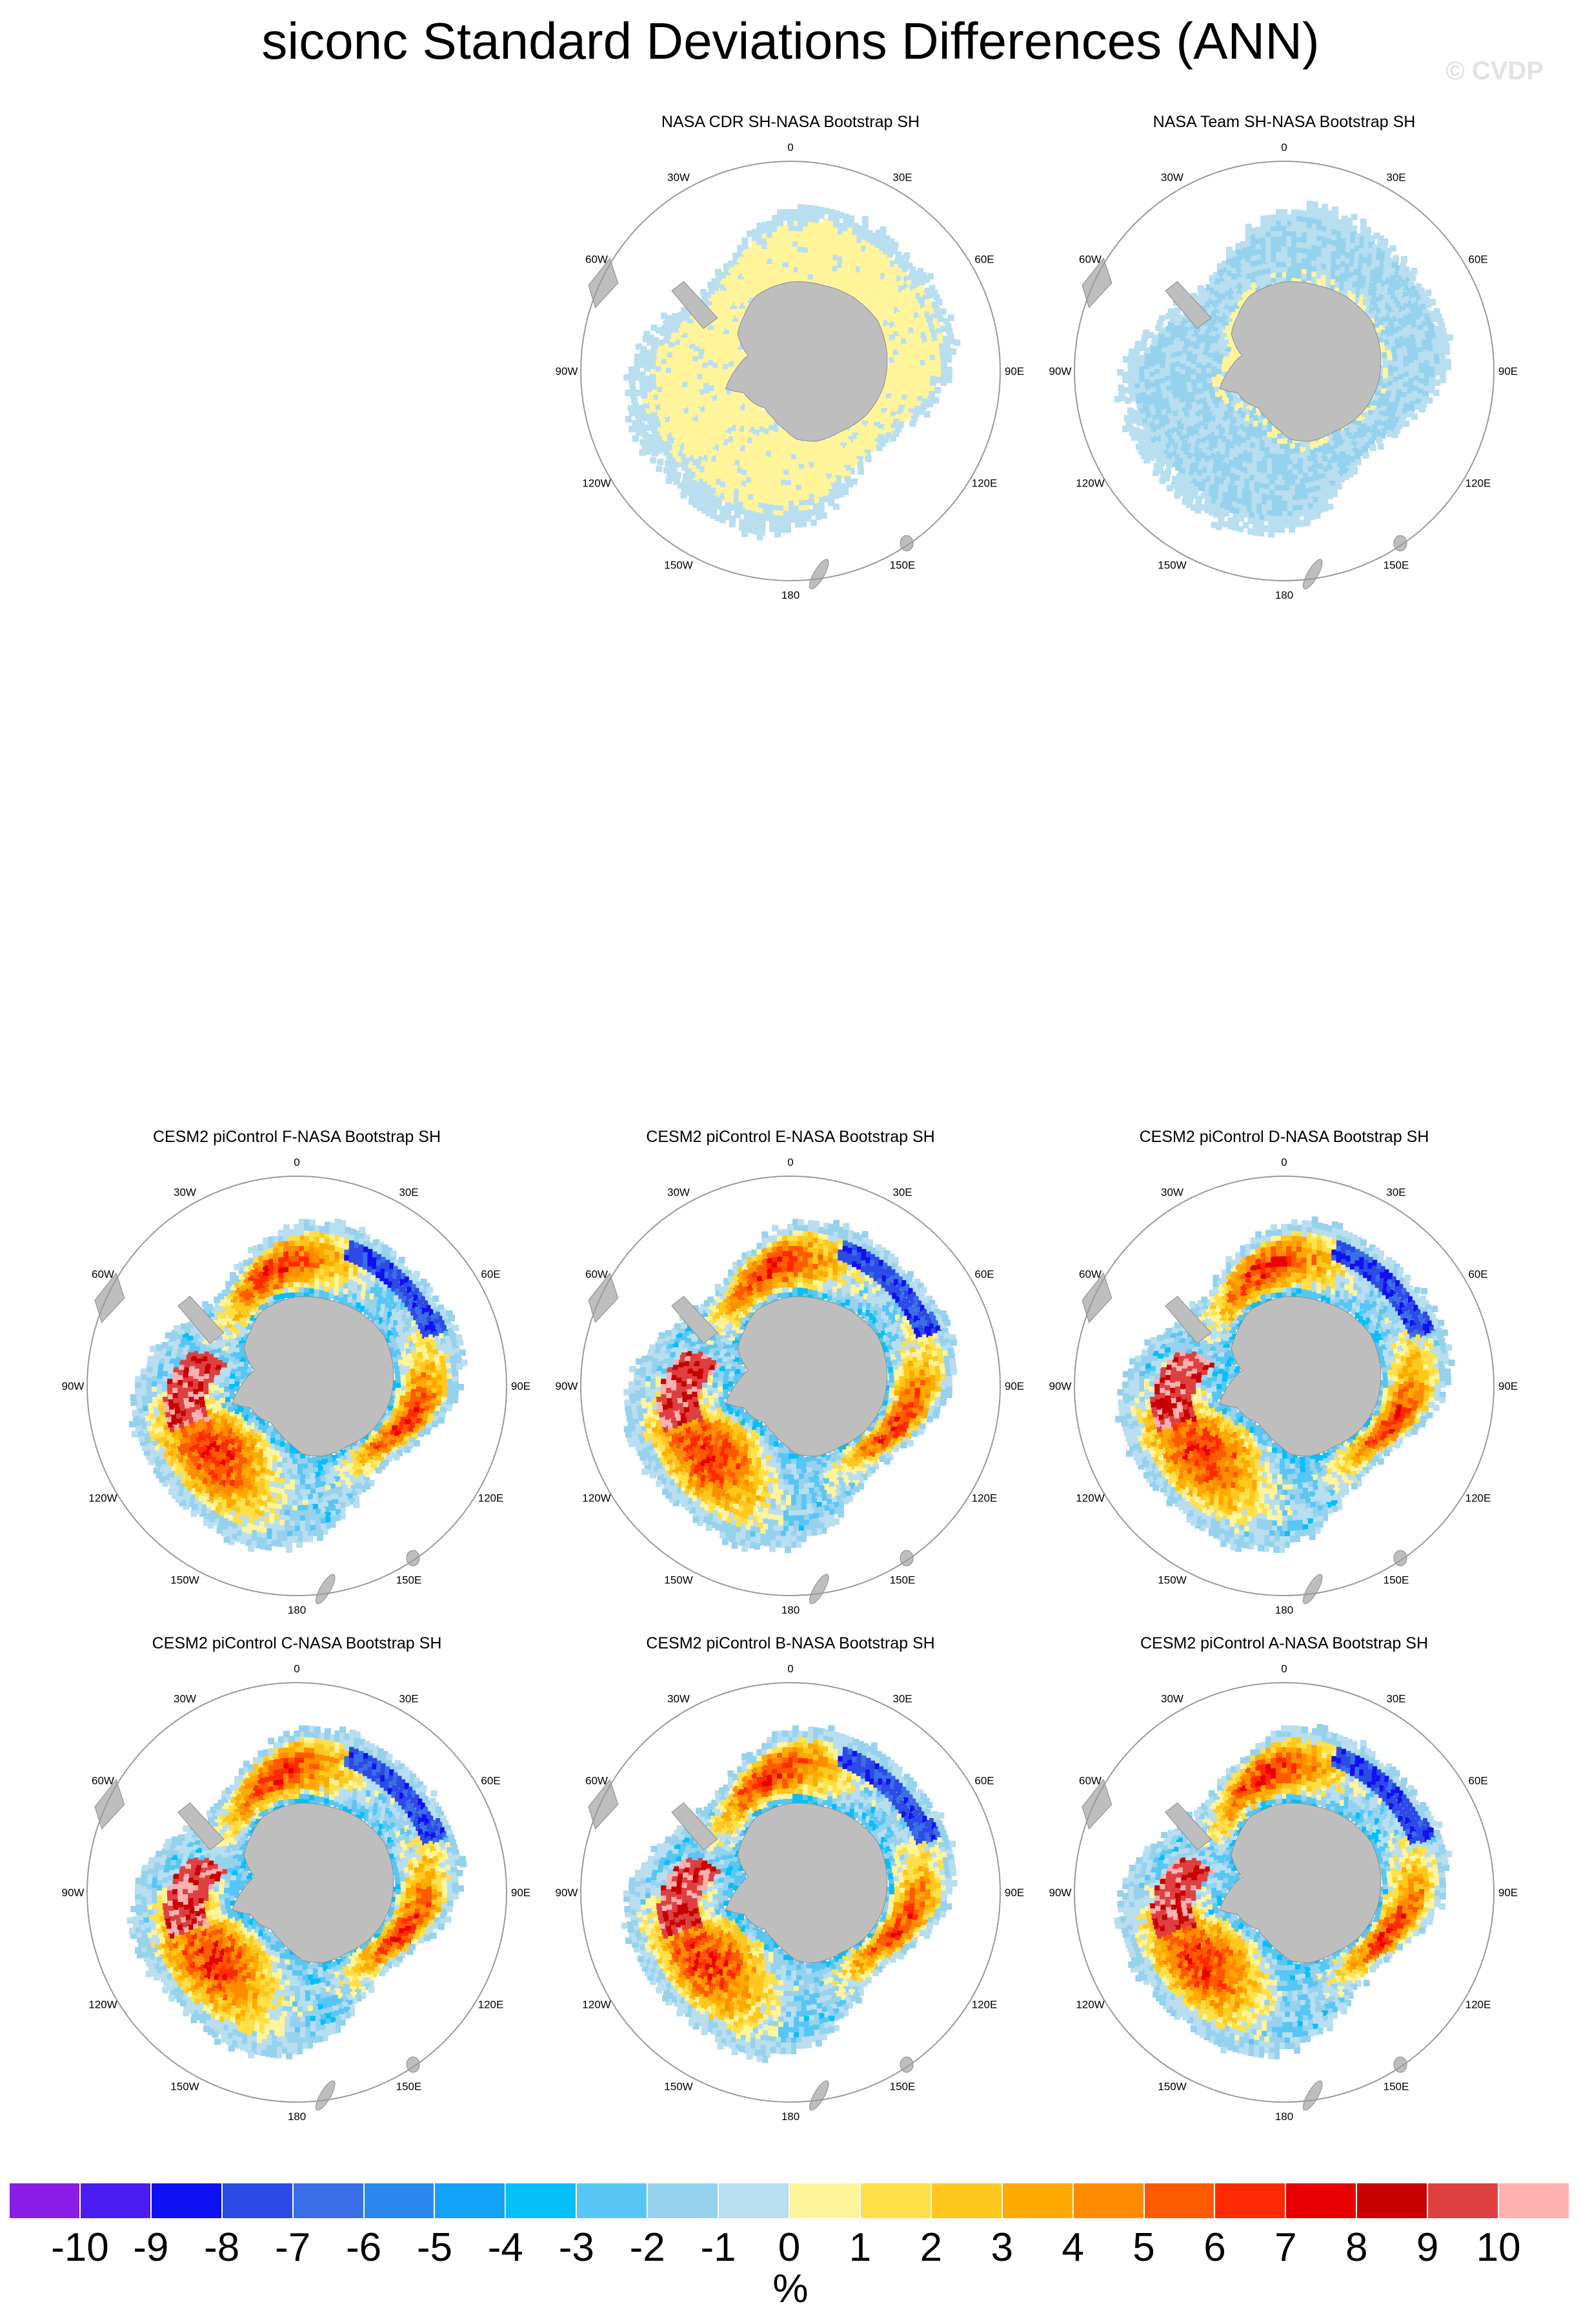 The width and height of the screenshot is (1581, 2324). Describe the element at coordinates (790, 1643) in the screenshot. I see `panel-title: CESM2 piControl B-NASA Bootstrap SH` at that location.